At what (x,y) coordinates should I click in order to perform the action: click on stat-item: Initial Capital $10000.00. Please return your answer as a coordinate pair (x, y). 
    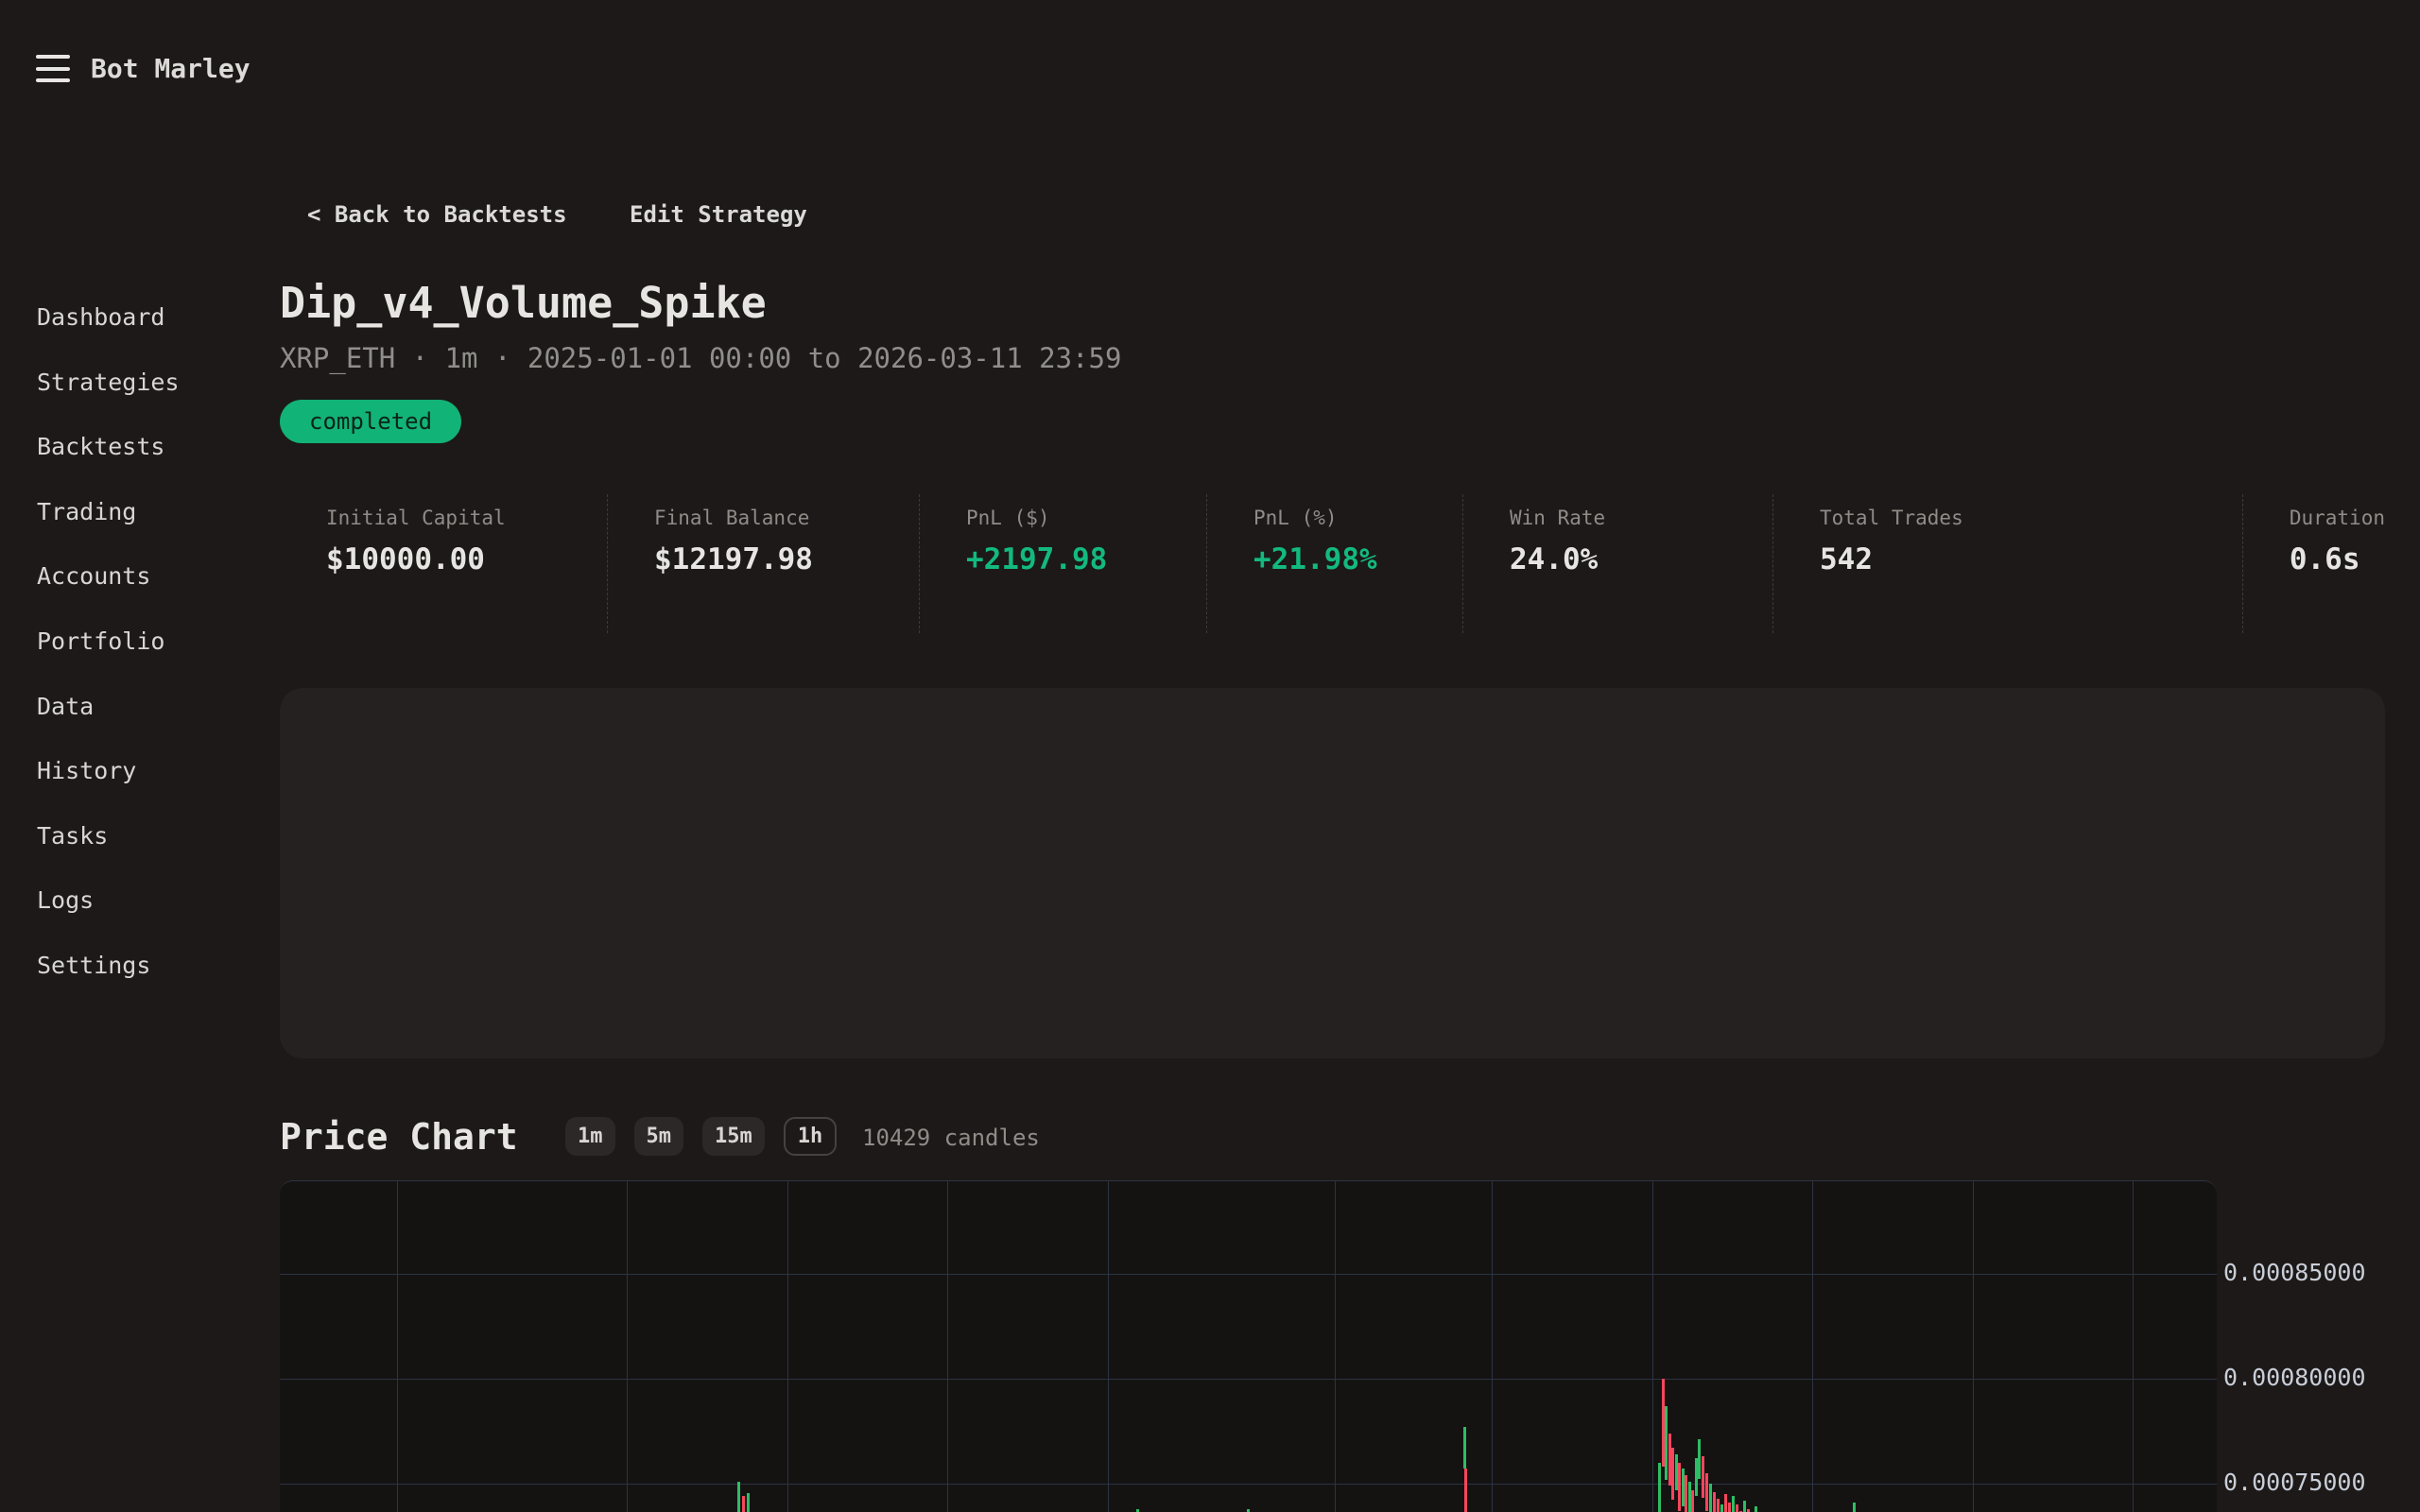
    Looking at the image, I should click on (443, 563).